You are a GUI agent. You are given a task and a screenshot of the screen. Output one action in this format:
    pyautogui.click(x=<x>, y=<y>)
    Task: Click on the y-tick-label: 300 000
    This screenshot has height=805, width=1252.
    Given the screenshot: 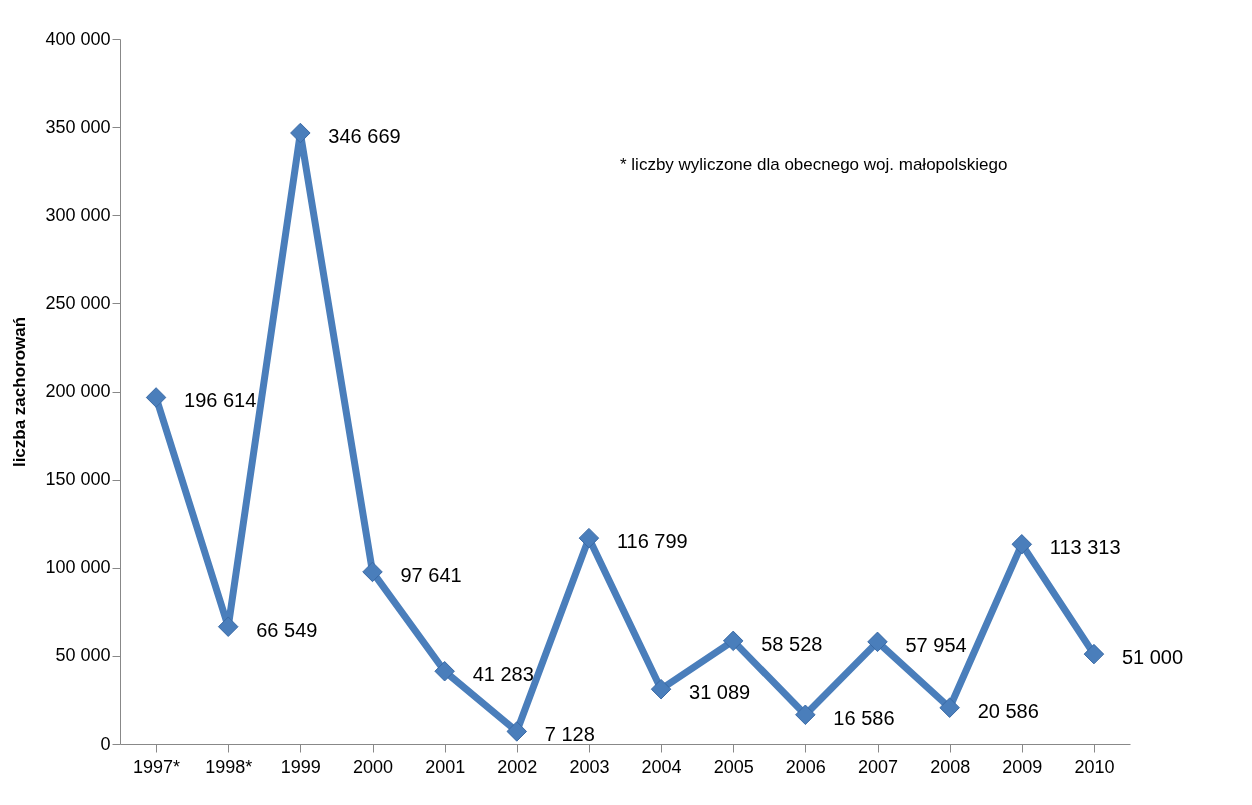 What is the action you would take?
    pyautogui.click(x=78, y=214)
    